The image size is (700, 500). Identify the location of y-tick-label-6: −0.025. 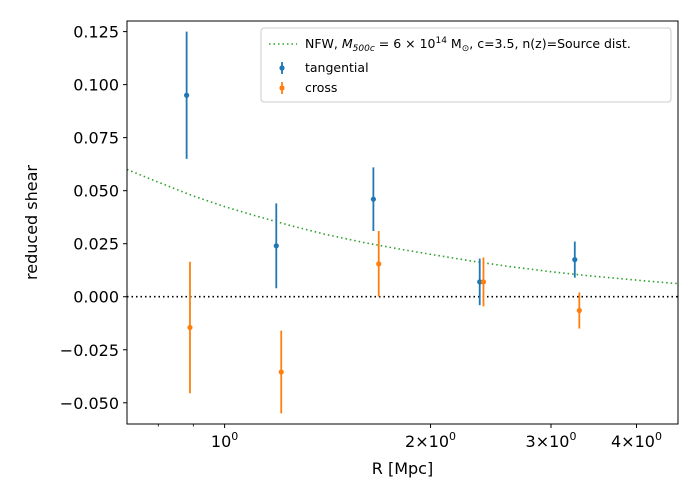
(89, 350).